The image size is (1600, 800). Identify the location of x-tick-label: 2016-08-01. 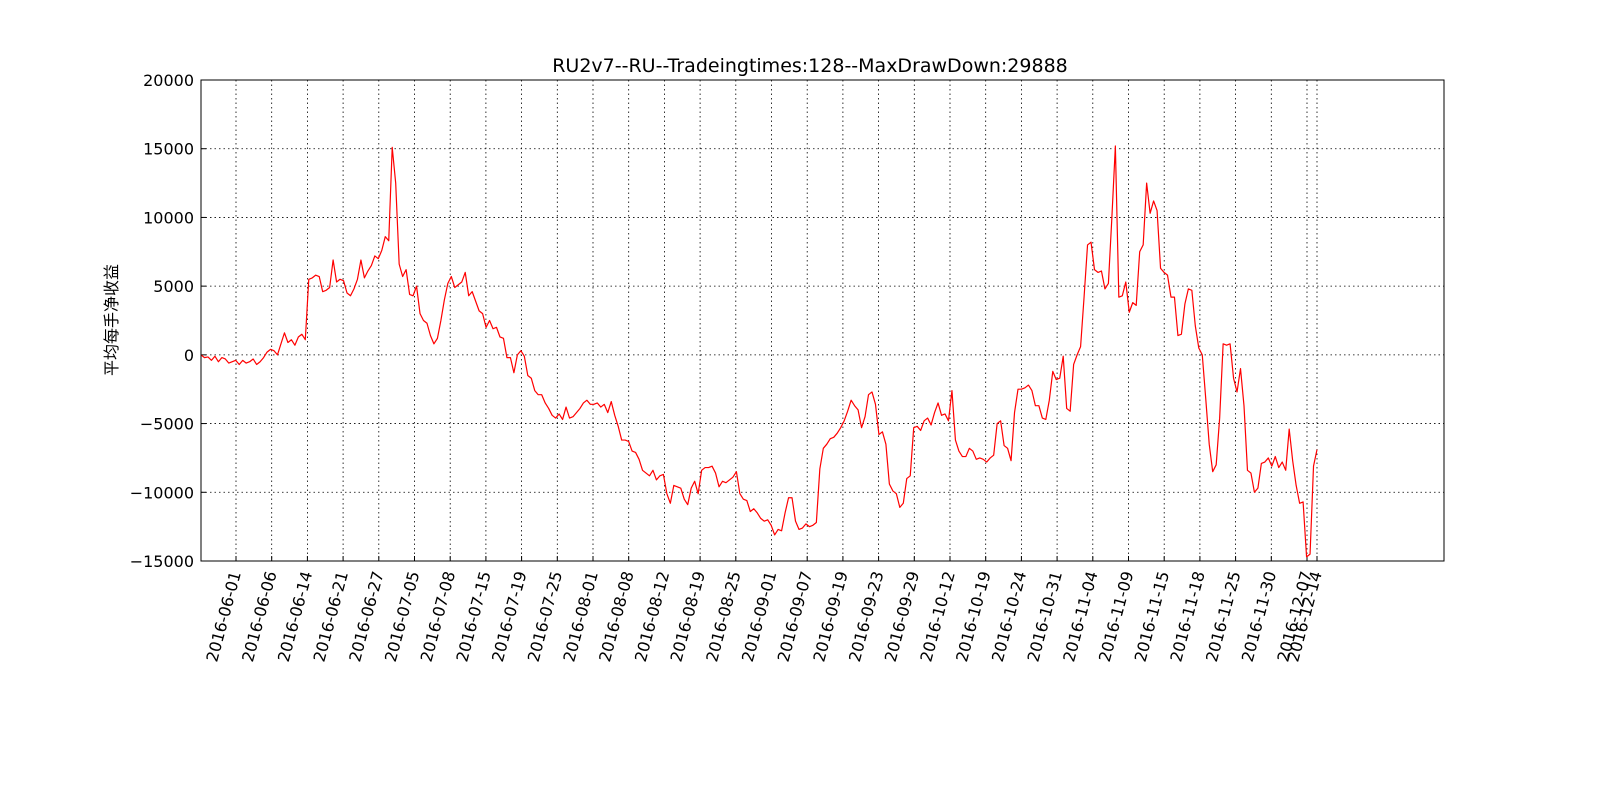
(580, 616).